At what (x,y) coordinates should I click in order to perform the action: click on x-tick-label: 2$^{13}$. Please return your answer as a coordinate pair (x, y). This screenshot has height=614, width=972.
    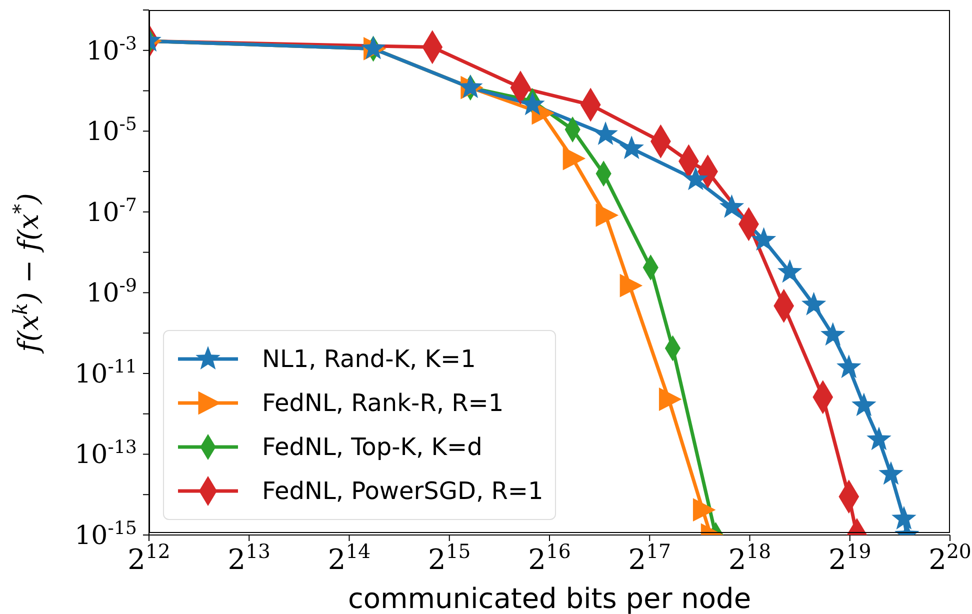
    Looking at the image, I should click on (249, 558).